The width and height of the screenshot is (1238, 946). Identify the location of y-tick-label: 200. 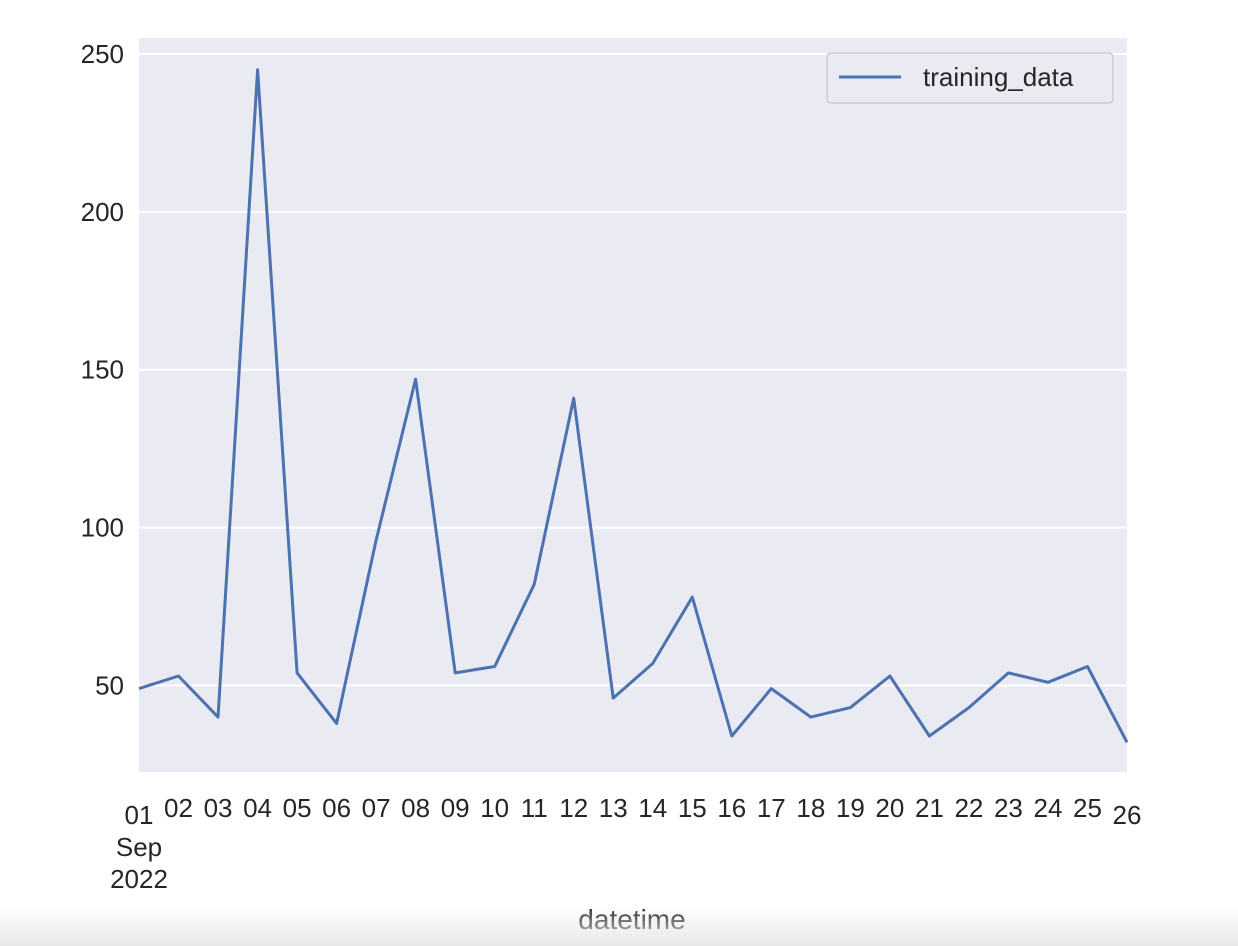
(102, 212).